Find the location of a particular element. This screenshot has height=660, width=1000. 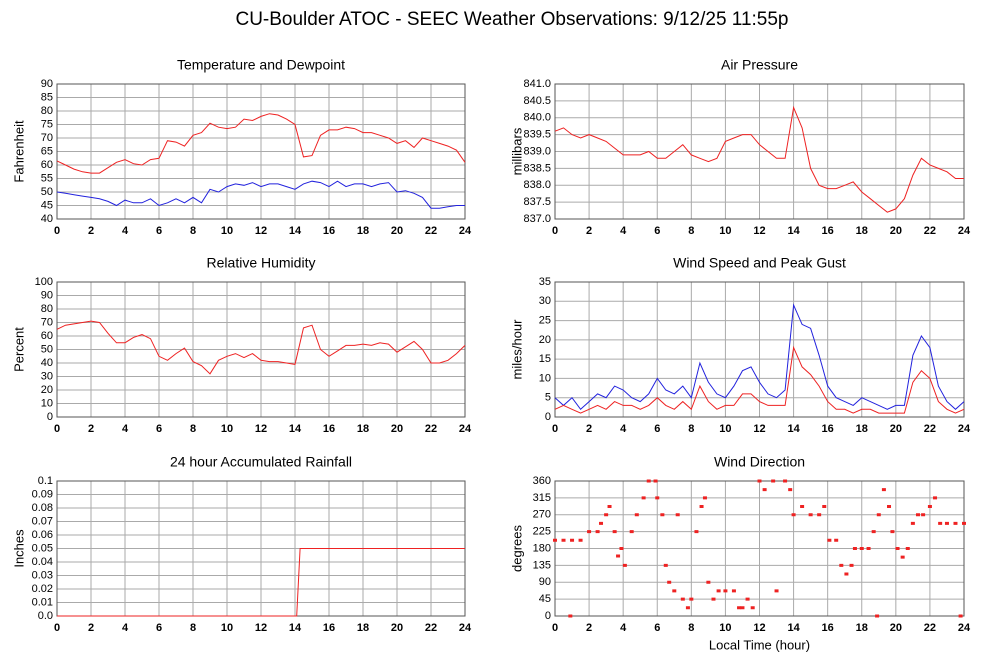

y-tick-label: 75 is located at coordinates (47, 124).